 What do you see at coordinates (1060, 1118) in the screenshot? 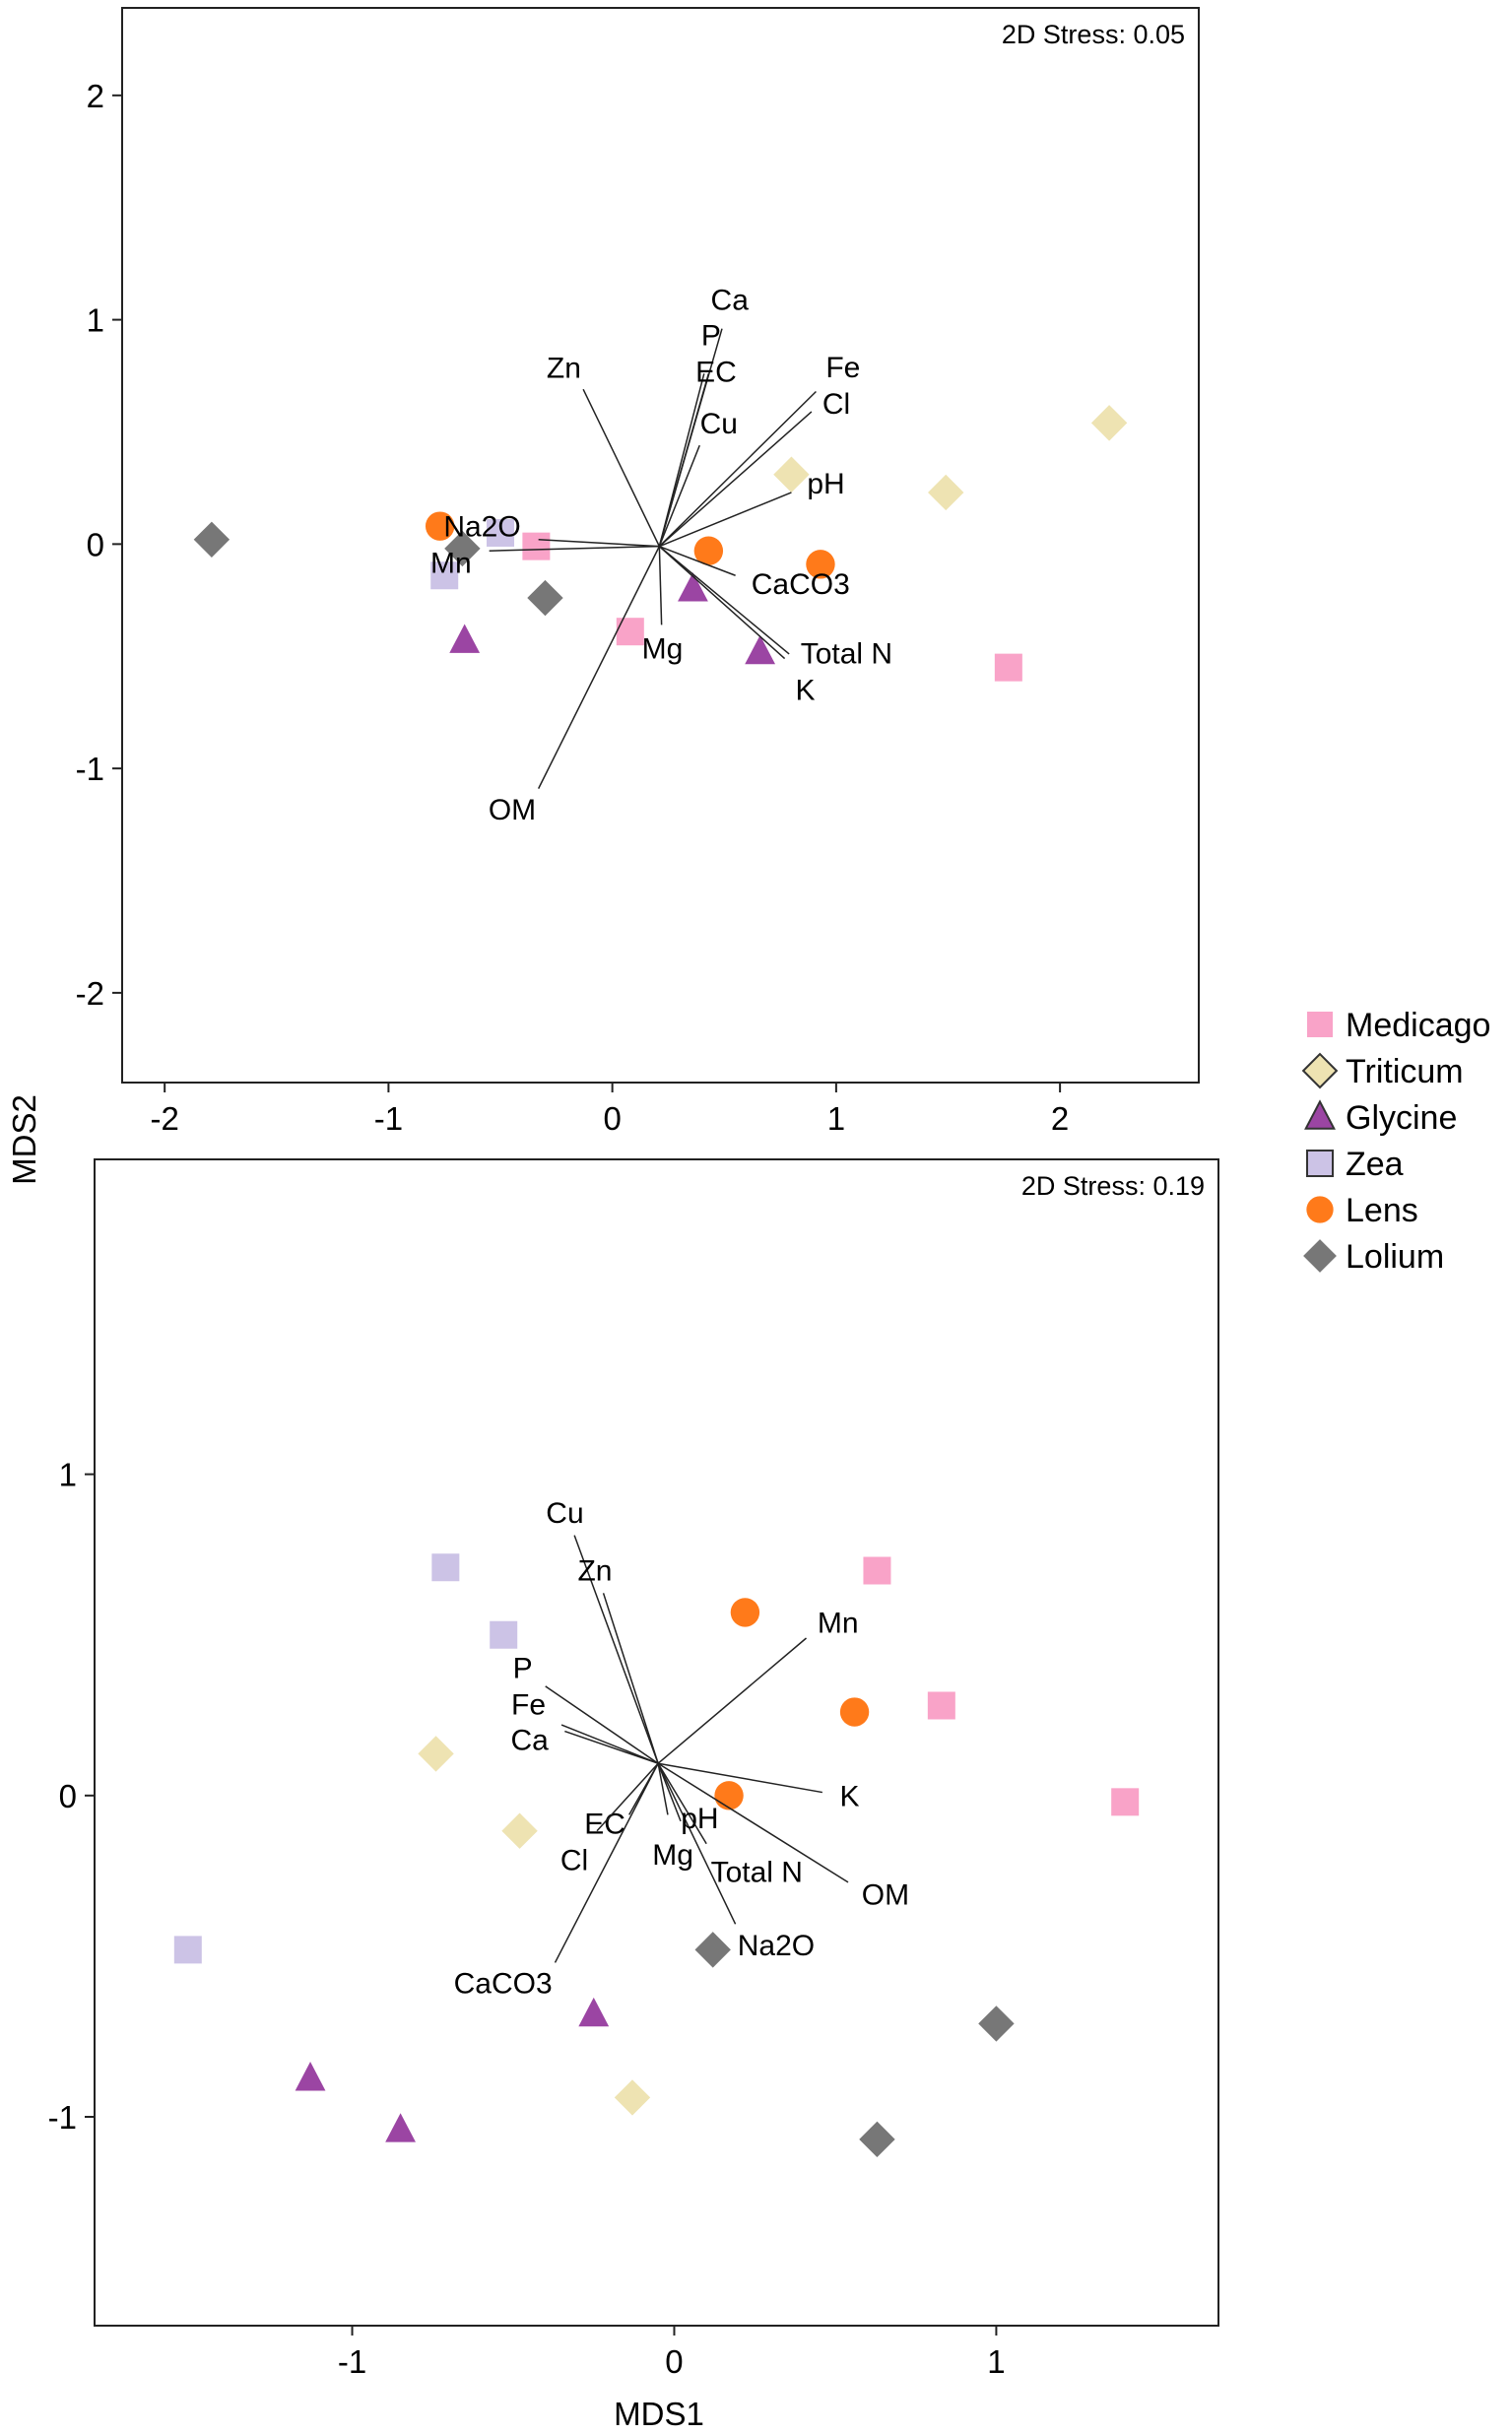
I see `x-tick-label: 2` at bounding box center [1060, 1118].